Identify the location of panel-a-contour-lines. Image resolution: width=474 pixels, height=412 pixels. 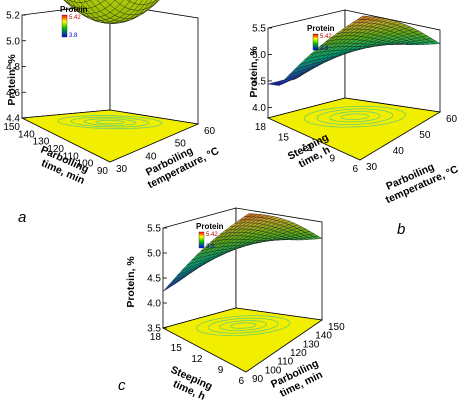
(110, 122).